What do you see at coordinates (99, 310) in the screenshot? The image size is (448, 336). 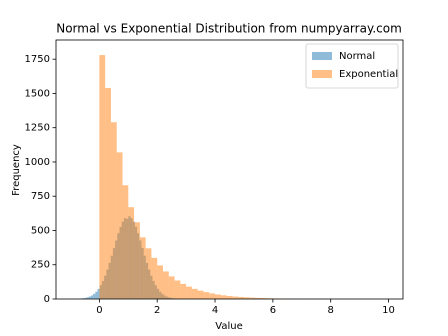 I see `x-tick-label: 0` at bounding box center [99, 310].